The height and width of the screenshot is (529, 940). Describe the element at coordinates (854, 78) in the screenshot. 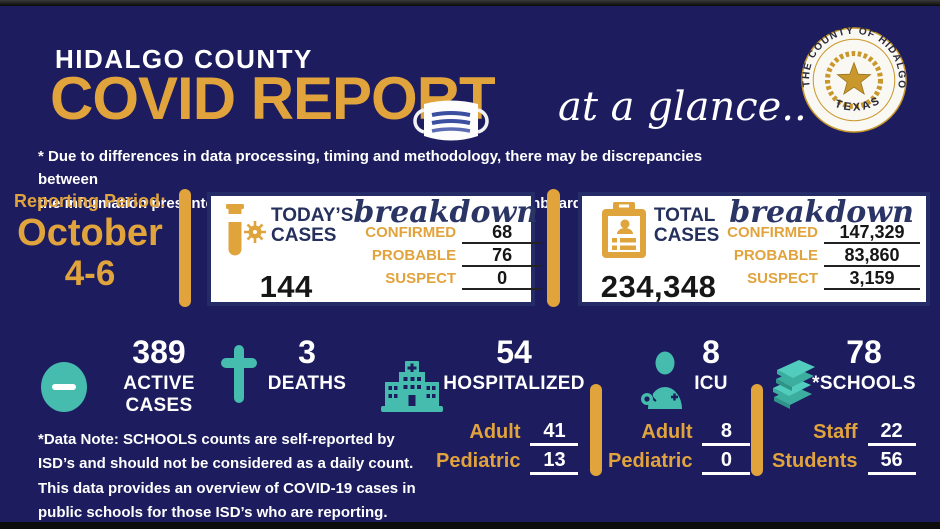

I see `seal-star` at that location.